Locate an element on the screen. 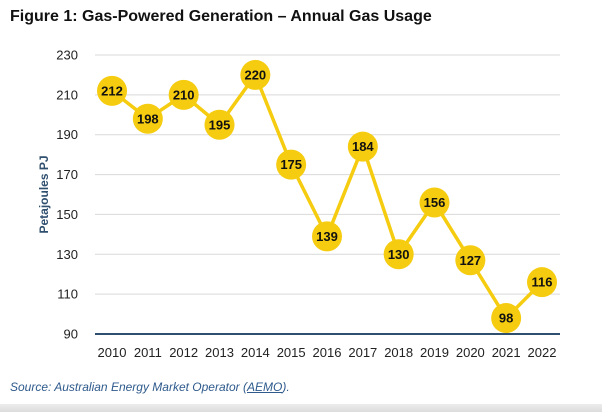  y-tick-label: 170 is located at coordinates (67, 174).